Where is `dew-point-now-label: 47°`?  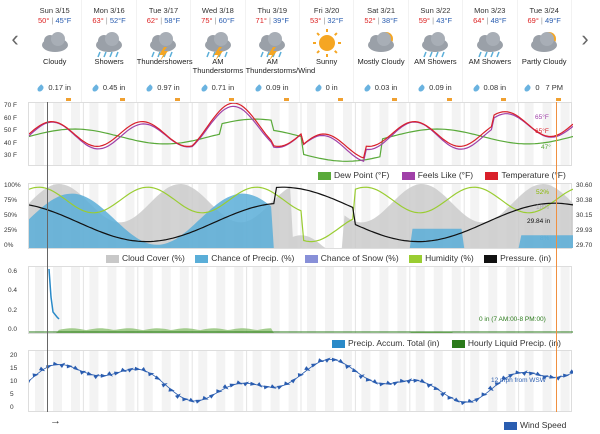 dew-point-now-label: 47° is located at coordinates (546, 147).